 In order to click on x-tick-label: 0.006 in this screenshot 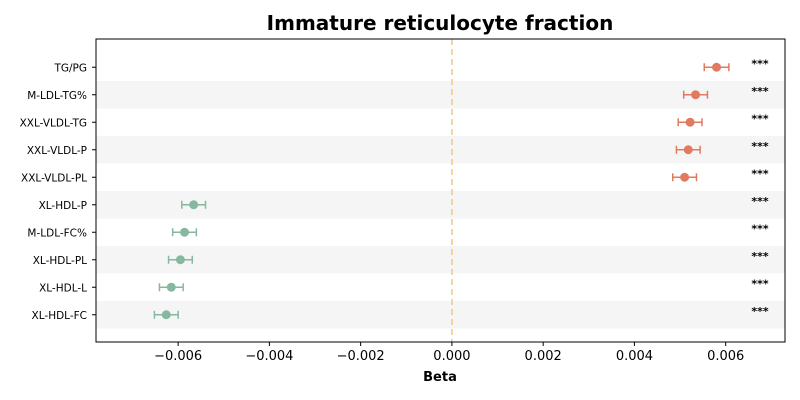, I will do `click(725, 356)`.